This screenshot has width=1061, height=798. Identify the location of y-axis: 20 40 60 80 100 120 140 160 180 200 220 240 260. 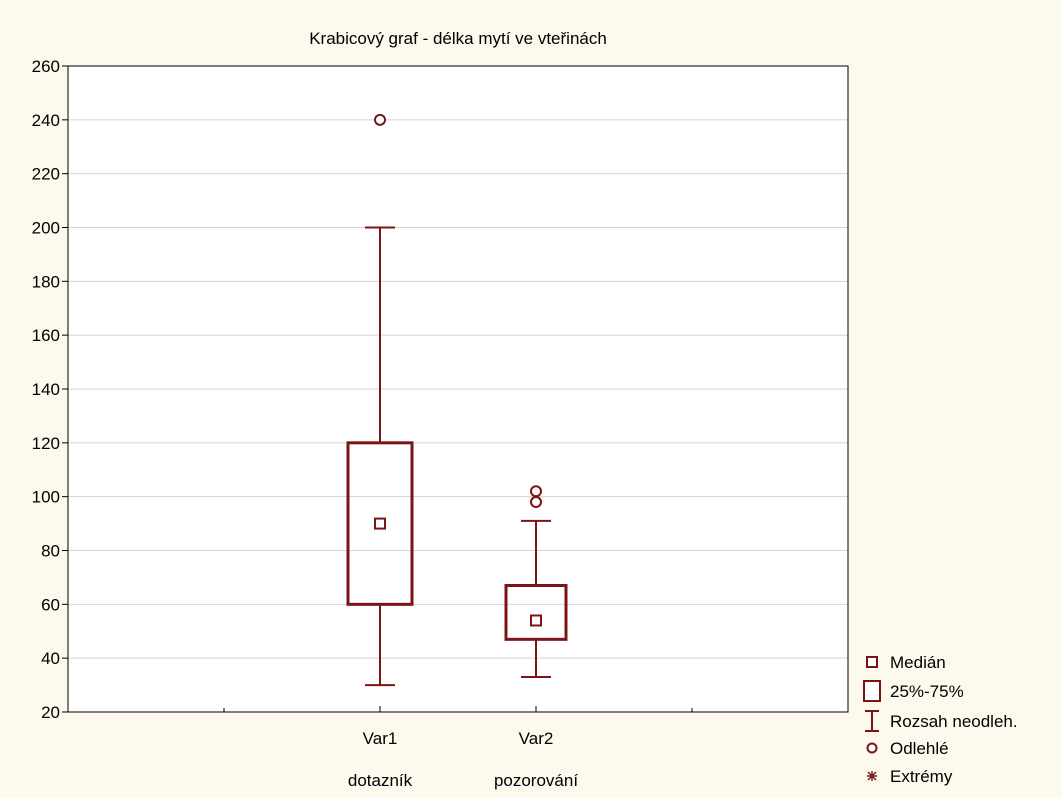
(50, 389).